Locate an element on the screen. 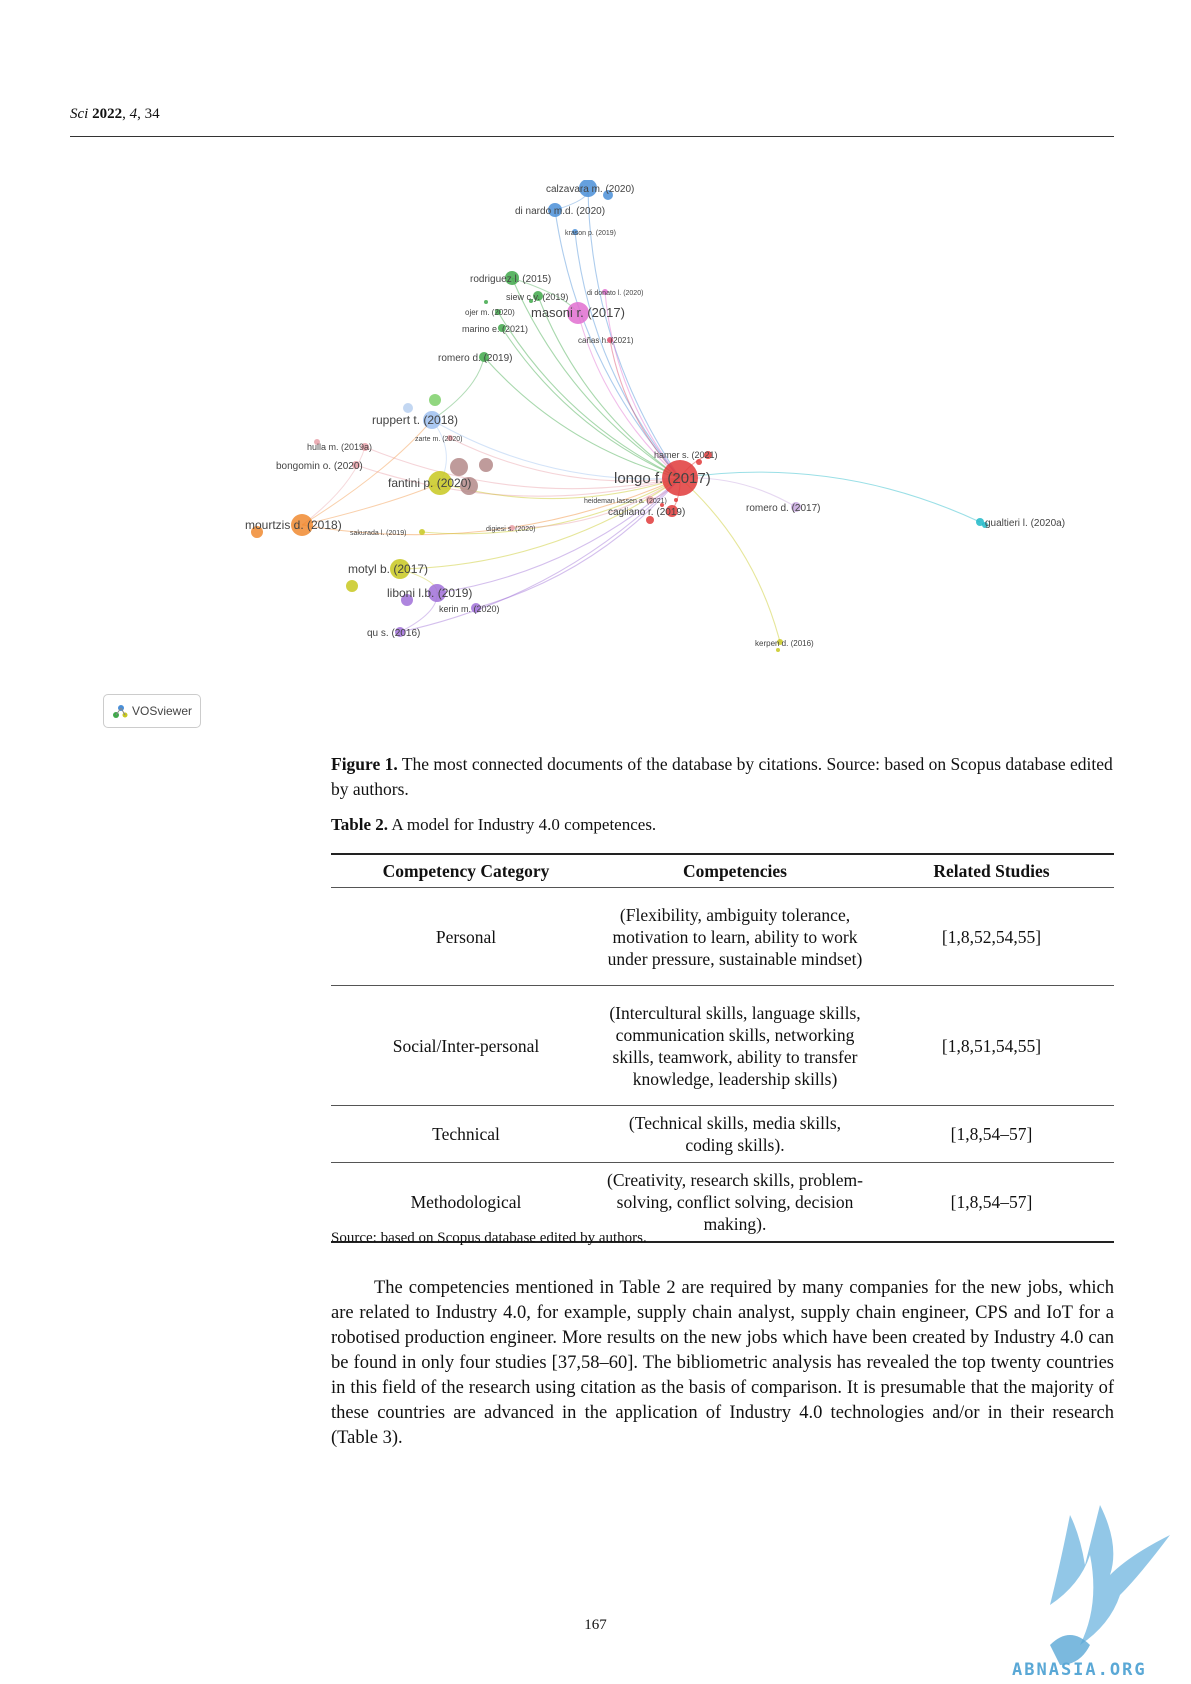 The image size is (1191, 1684). table-caption-text: A model for Industry 4.0 competences. is located at coordinates (524, 824).